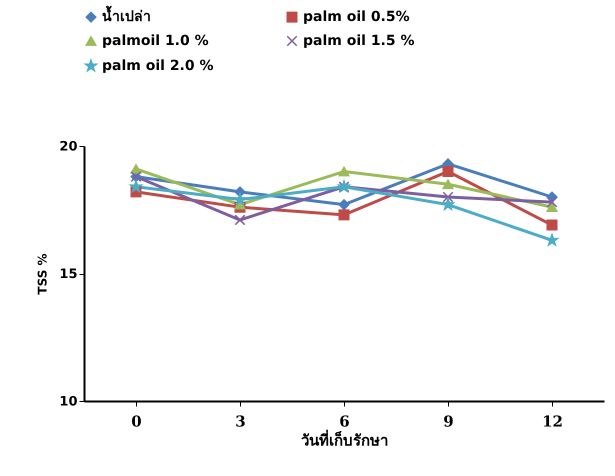  Describe the element at coordinates (42, 274) in the screenshot. I see `y-axis-title: TSS %` at that location.